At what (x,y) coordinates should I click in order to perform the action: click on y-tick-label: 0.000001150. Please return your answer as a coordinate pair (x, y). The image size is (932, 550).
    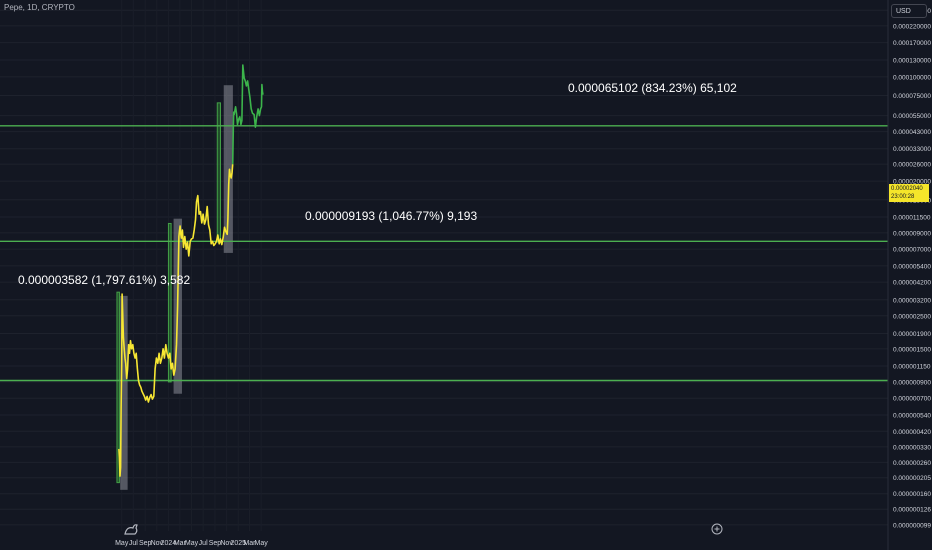
    Looking at the image, I should click on (912, 367).